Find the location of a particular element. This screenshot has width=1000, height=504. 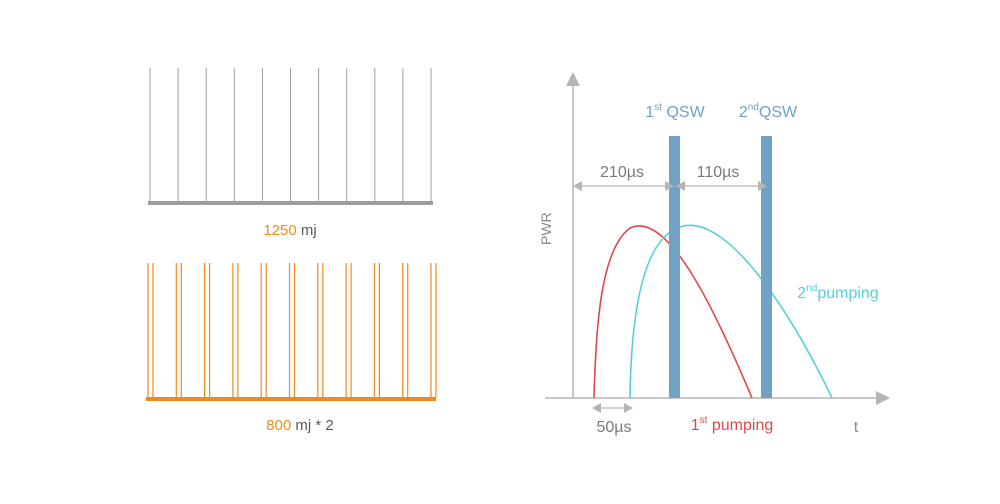

second-pumping-curve is located at coordinates (731, 311).